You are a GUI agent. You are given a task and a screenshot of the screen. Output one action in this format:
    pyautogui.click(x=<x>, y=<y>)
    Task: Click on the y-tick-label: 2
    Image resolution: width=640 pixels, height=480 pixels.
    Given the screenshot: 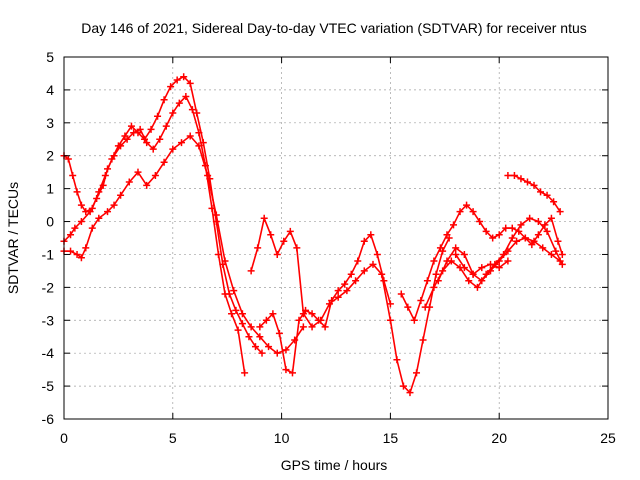 What is the action you would take?
    pyautogui.click(x=50, y=156)
    